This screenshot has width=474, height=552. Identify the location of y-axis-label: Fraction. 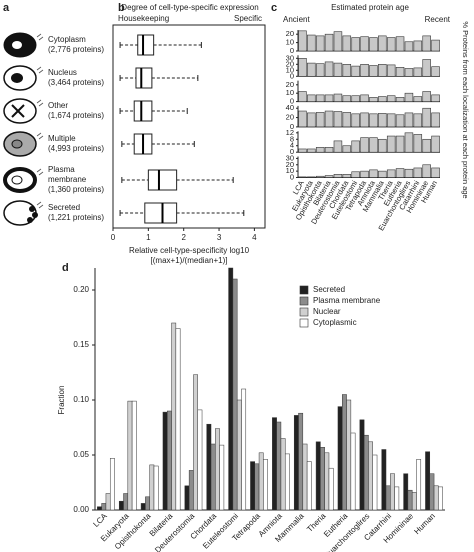
(61, 400).